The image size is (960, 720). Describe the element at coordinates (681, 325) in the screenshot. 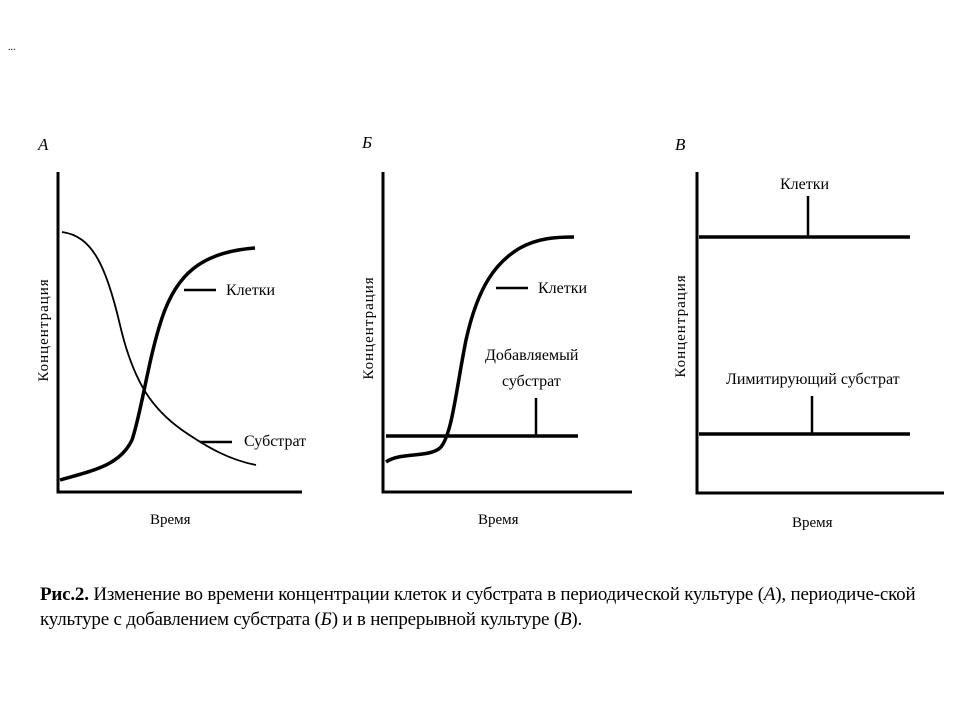

I see `panel-v-ylabel: Концентрация` at that location.